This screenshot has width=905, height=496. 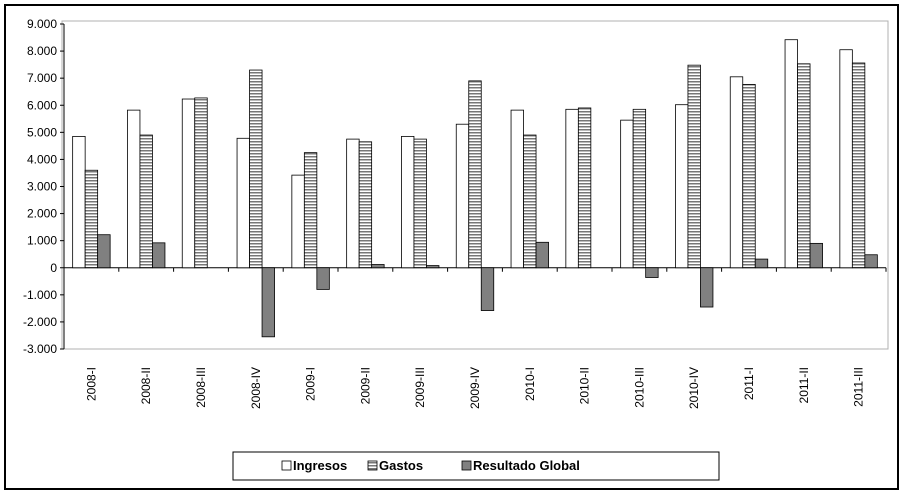 I want to click on legend-label: Ingresos, so click(x=320, y=465).